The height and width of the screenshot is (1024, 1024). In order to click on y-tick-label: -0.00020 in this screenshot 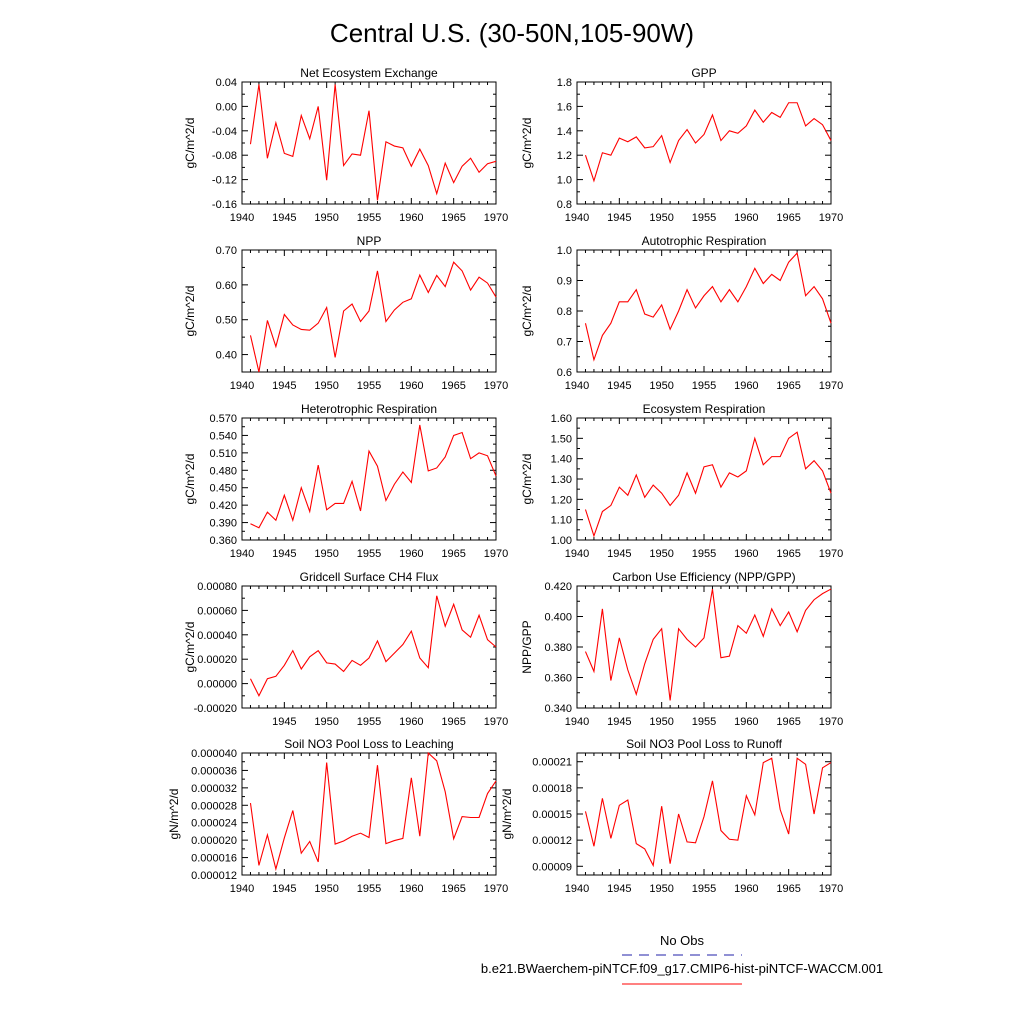, I will do `click(215, 709)`.